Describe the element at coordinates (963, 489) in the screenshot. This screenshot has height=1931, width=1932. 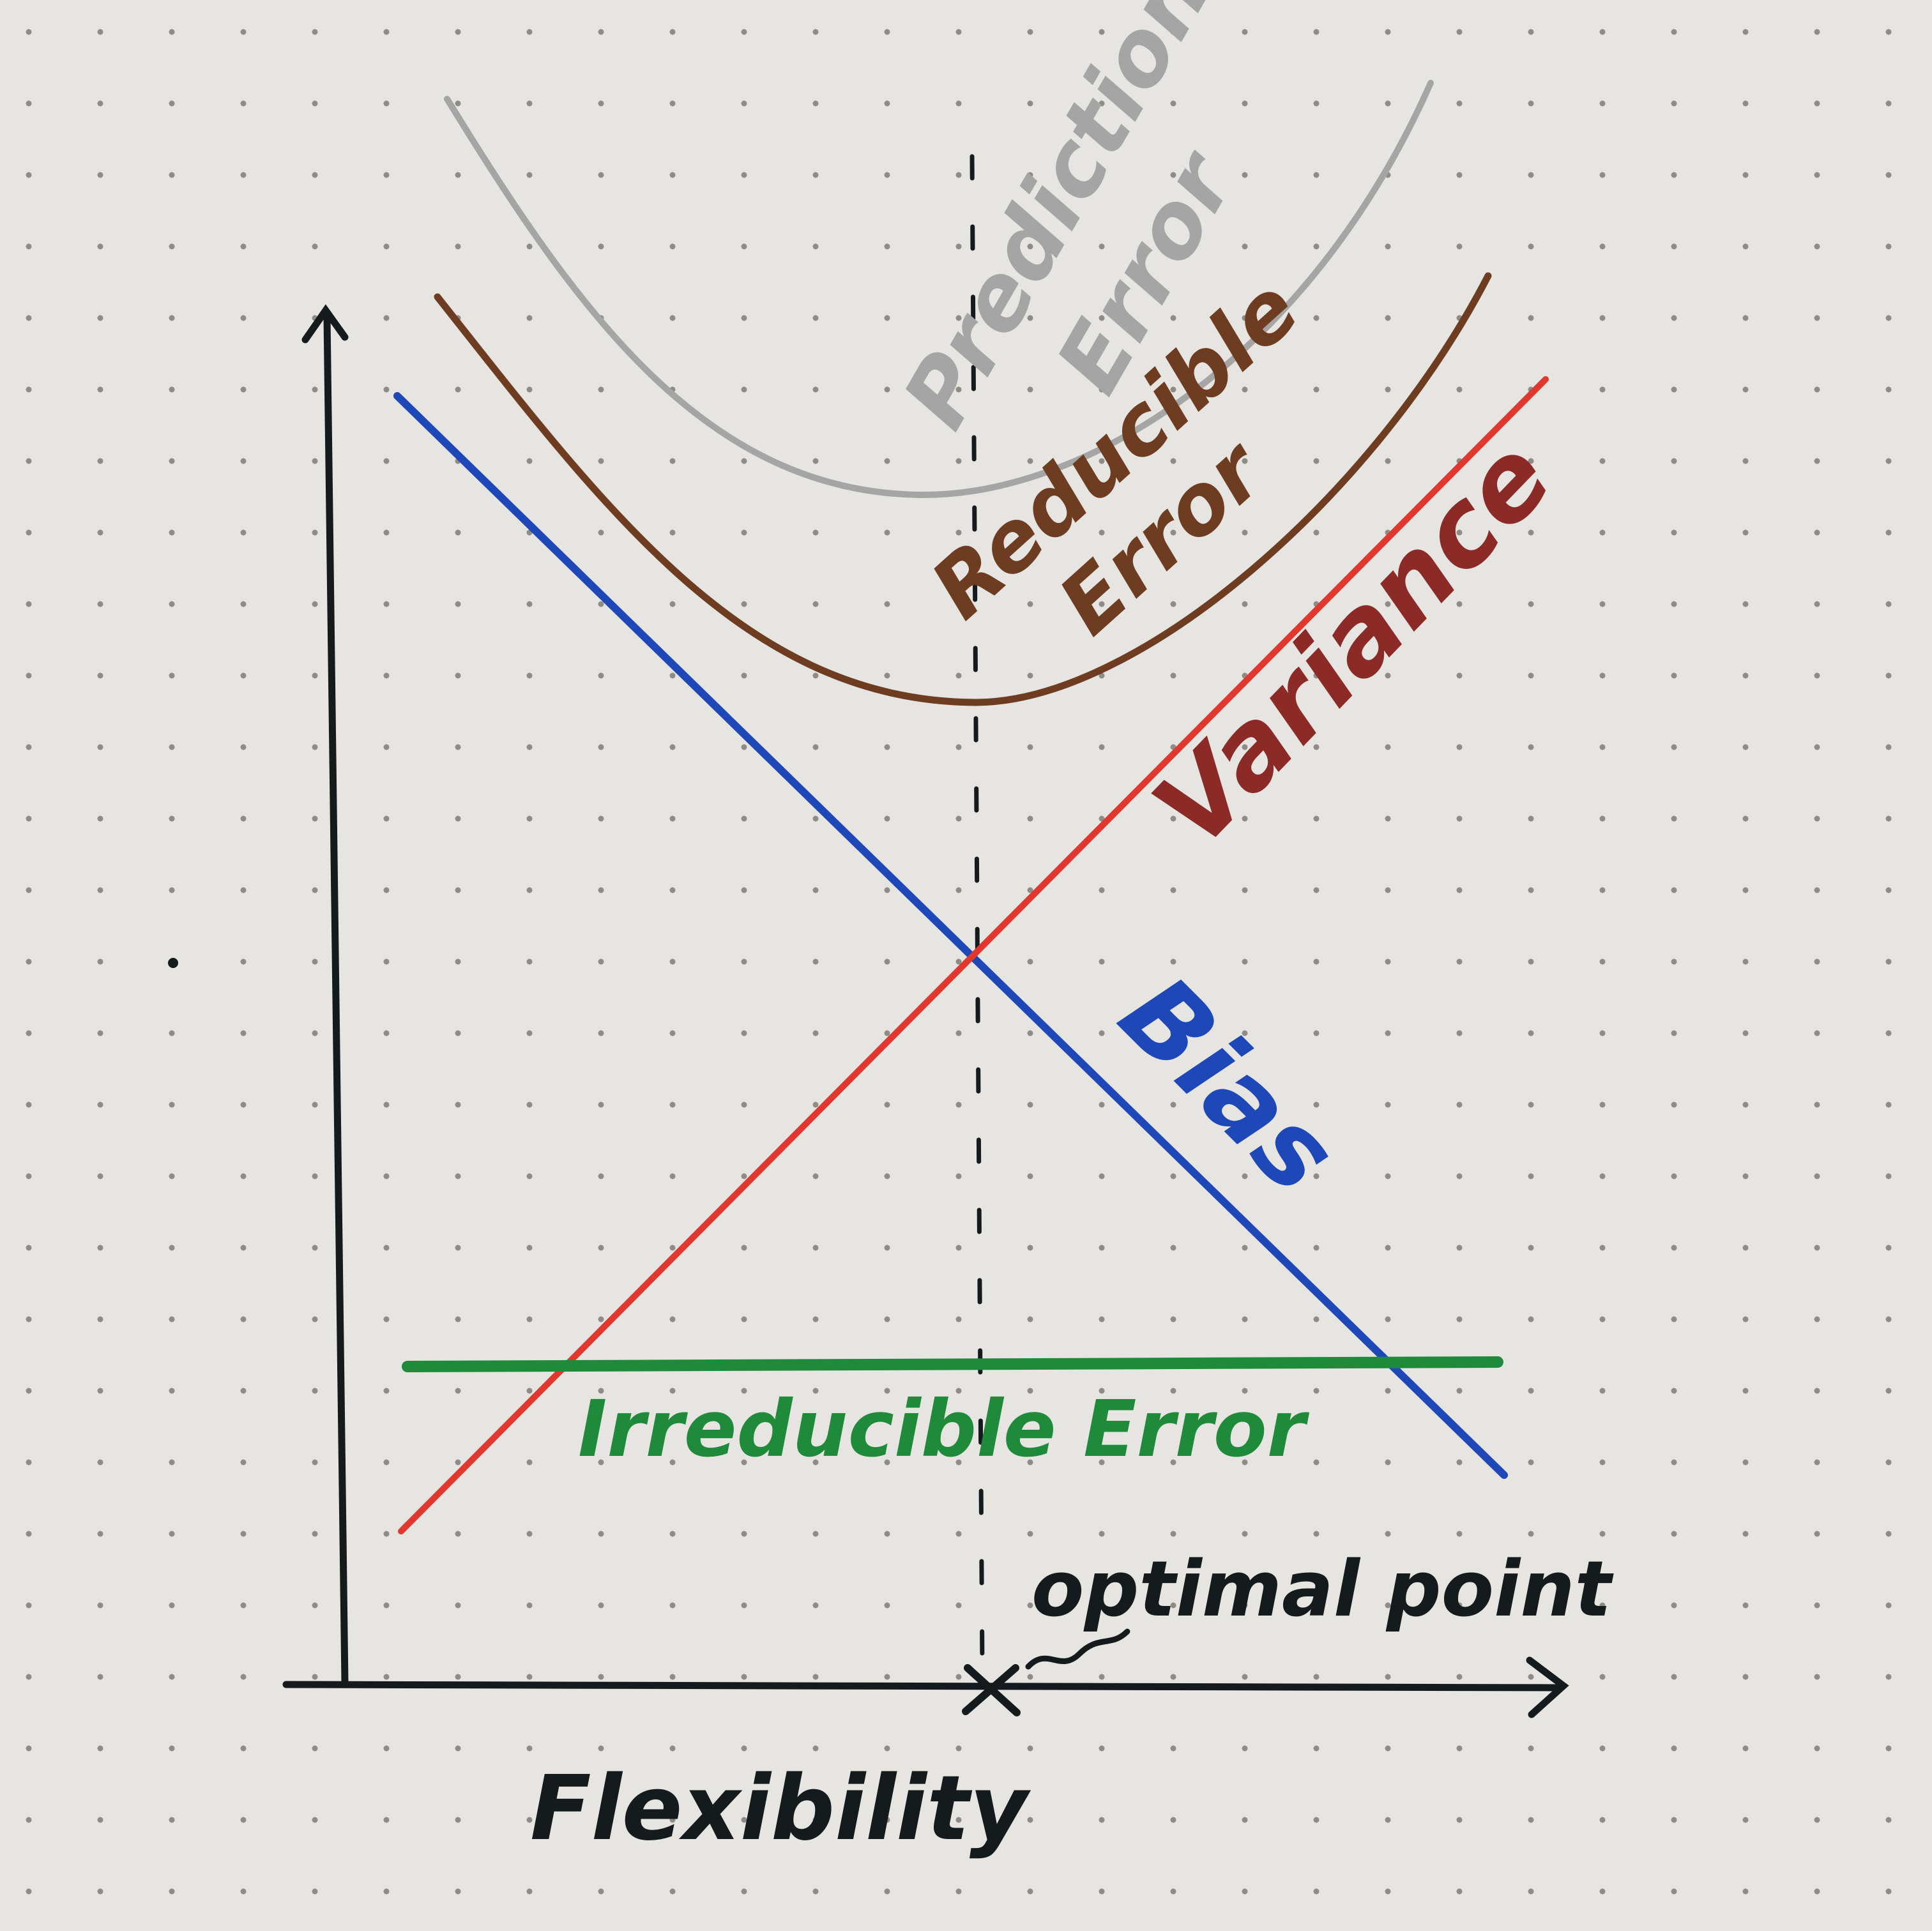
I see `reducible-error-curve` at that location.